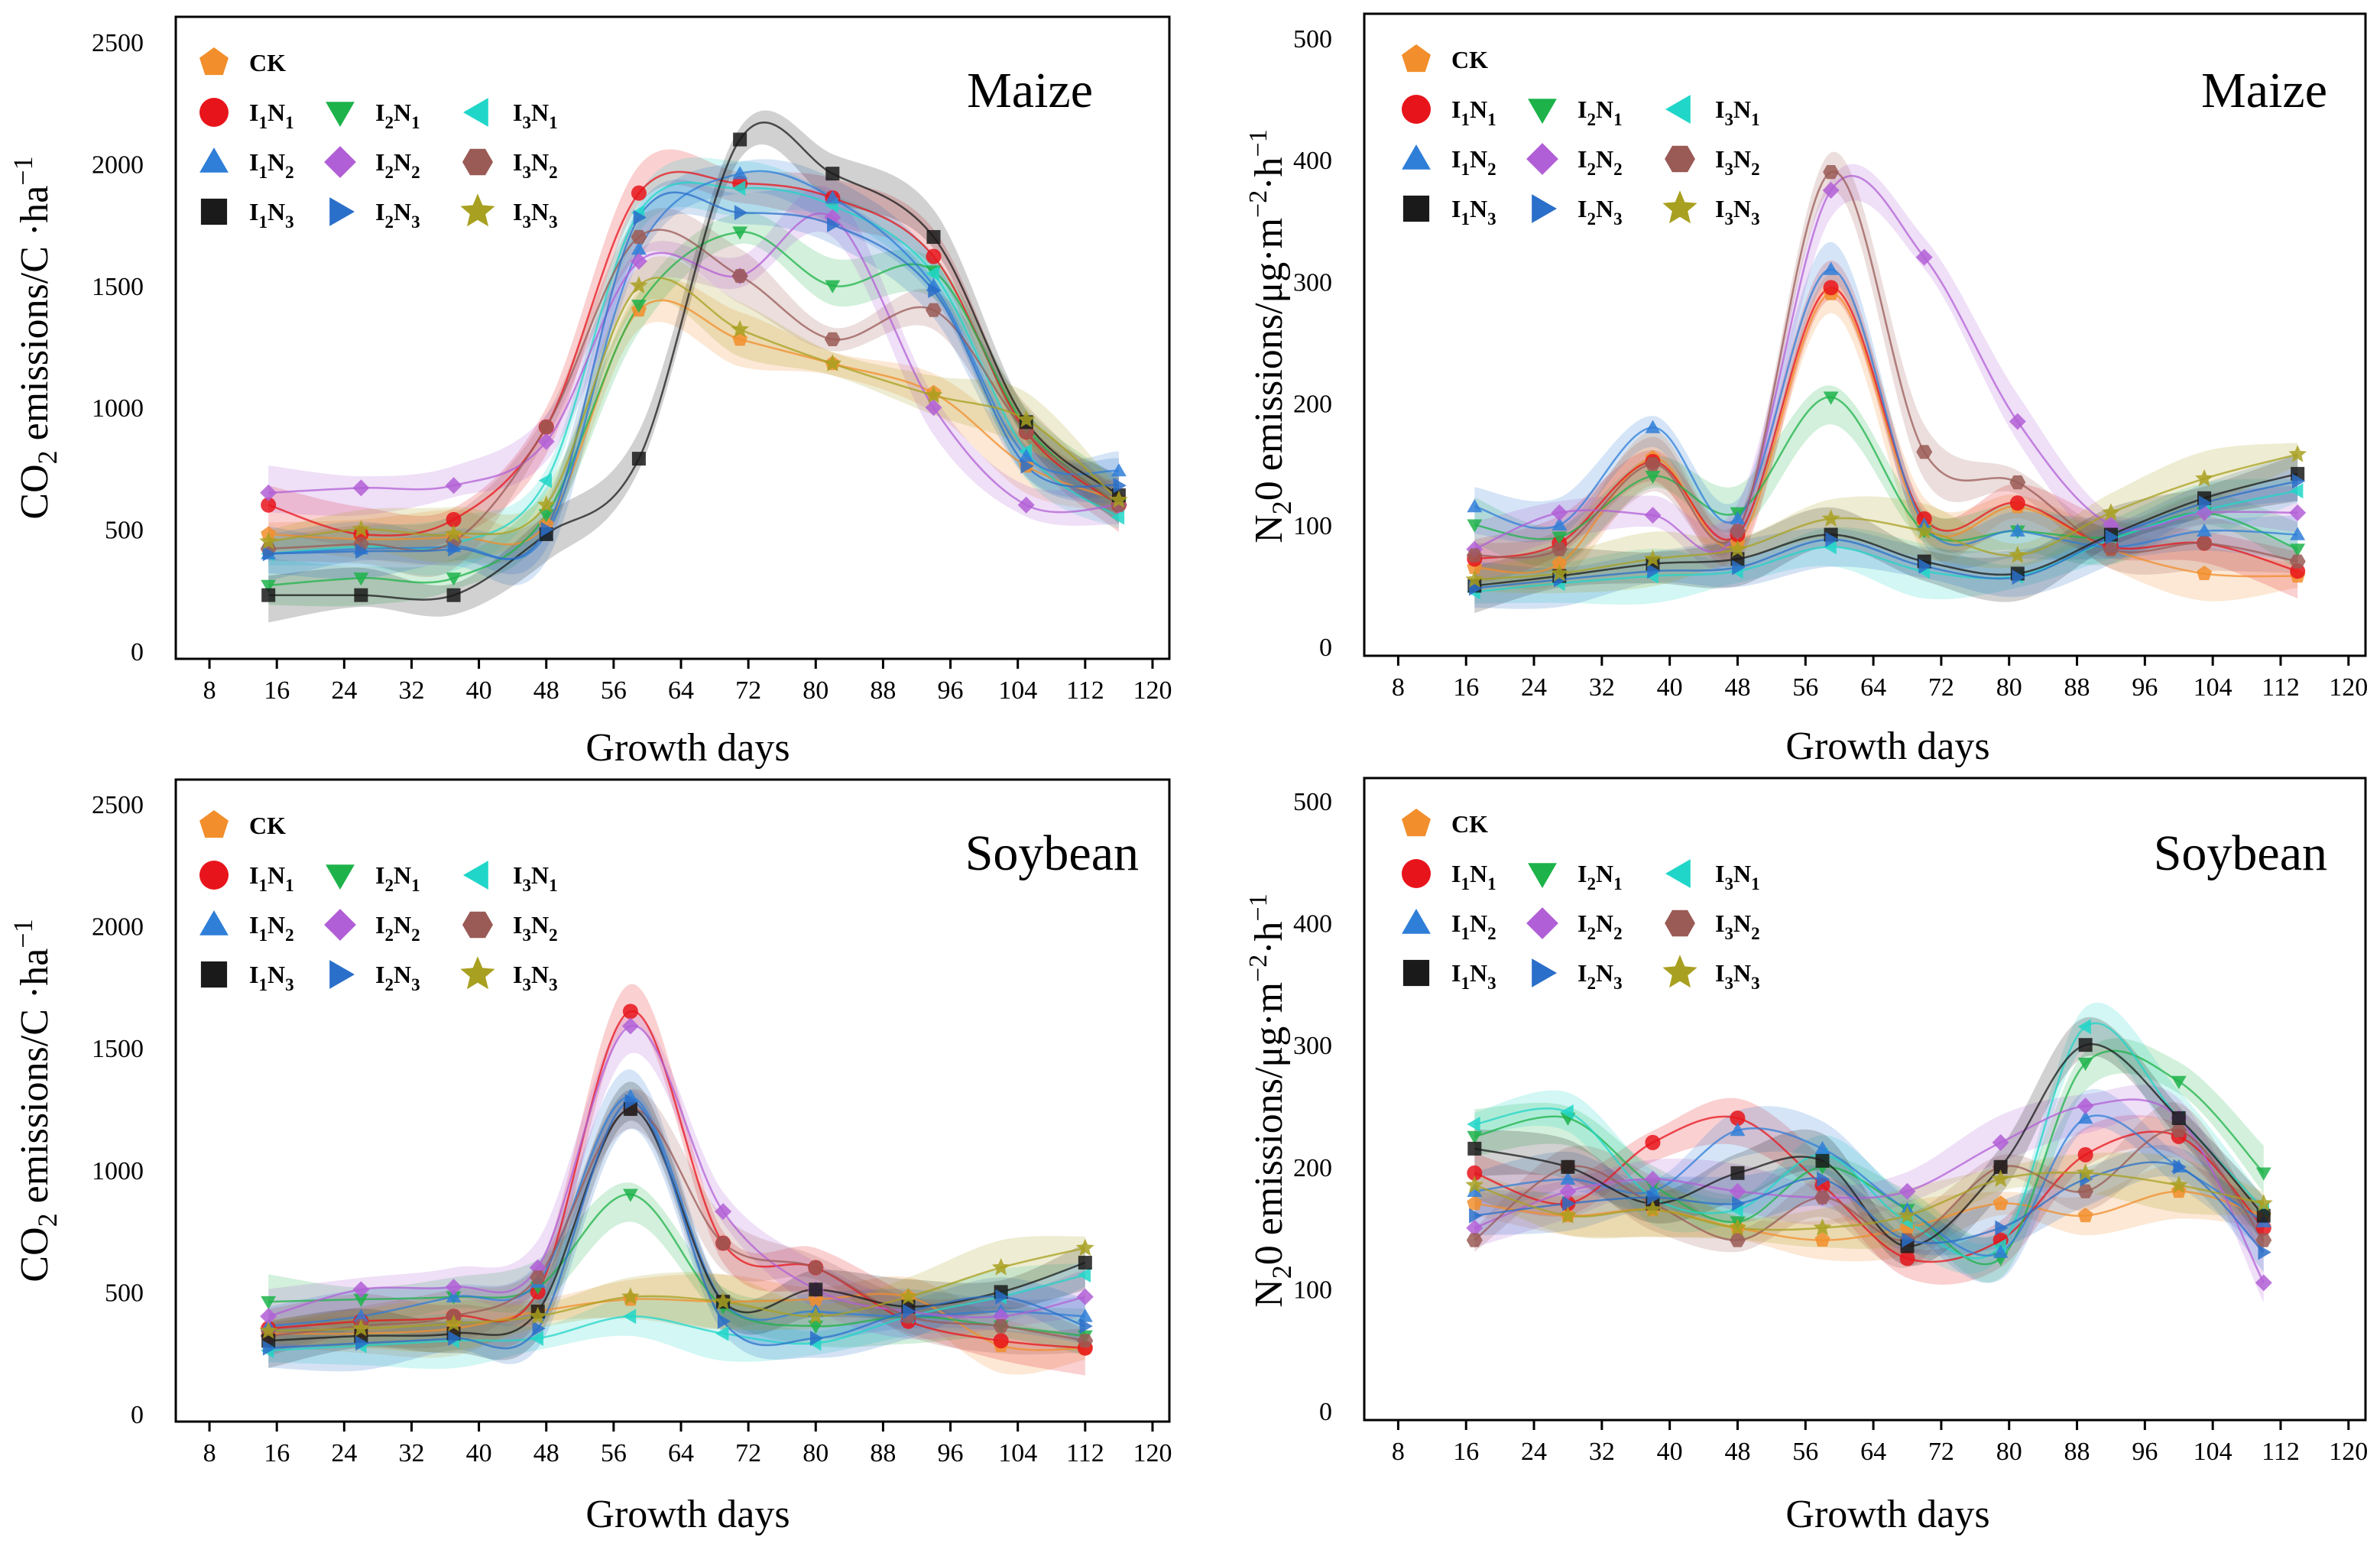 The image size is (2380, 1550). I want to click on line-I1N1, so click(676, 1180).